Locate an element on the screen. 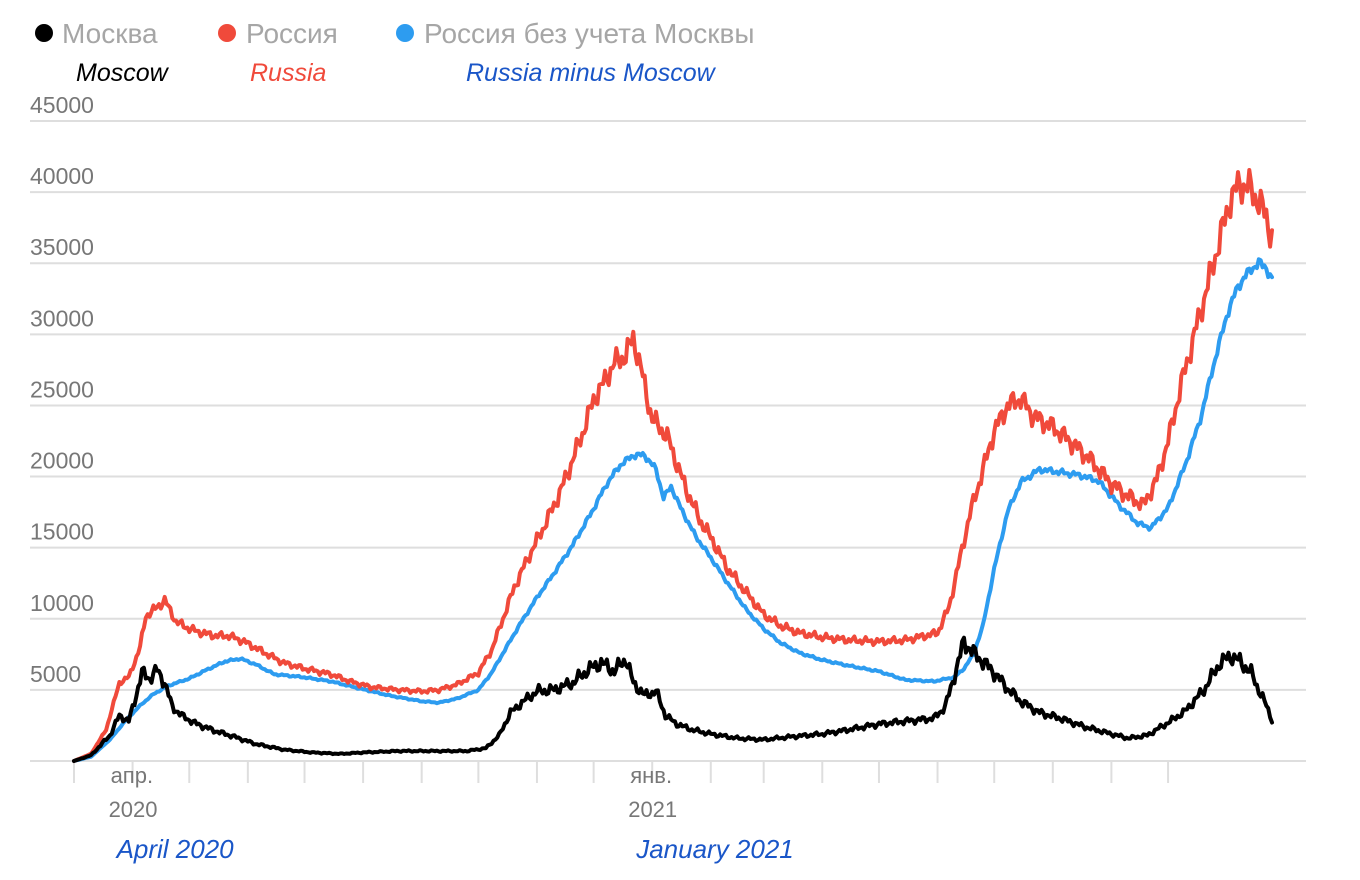 The image size is (1360, 880). y-tick-label-2: 15000 is located at coordinates (62, 532).